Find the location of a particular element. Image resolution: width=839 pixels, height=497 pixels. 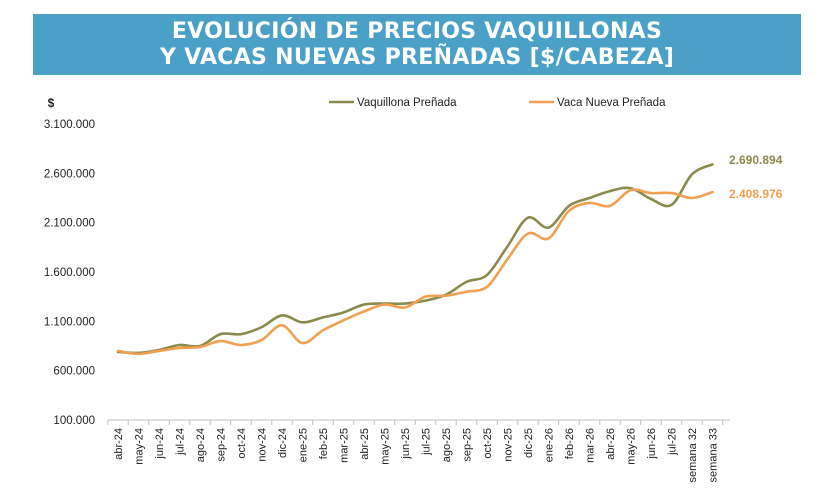

x-tick-label: mar-25 is located at coordinates (345, 445).